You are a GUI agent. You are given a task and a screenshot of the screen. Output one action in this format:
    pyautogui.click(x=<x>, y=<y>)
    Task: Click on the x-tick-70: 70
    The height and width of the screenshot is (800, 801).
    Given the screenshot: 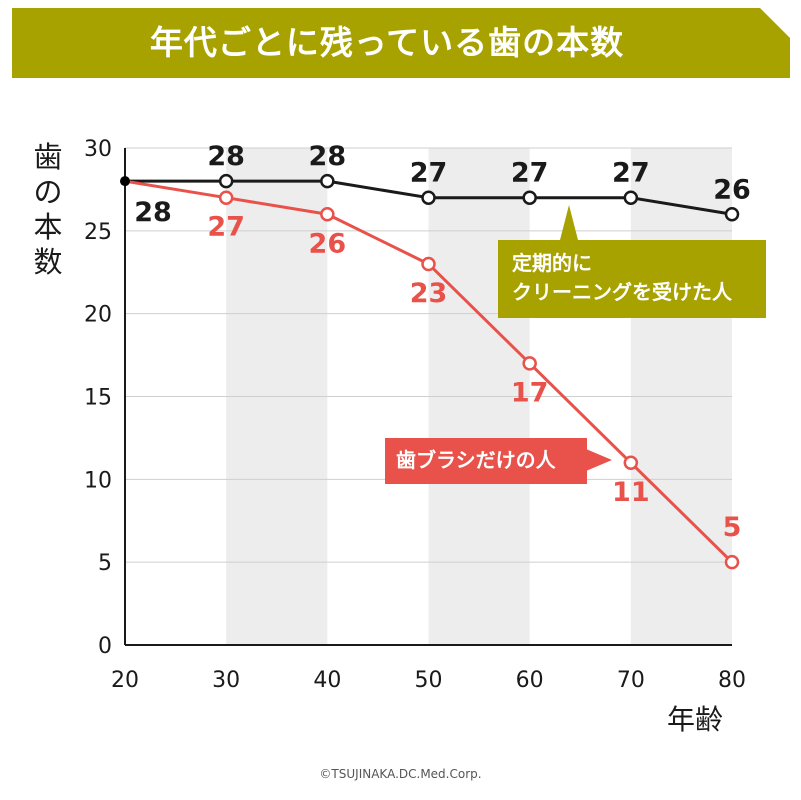 What is the action you would take?
    pyautogui.click(x=631, y=680)
    